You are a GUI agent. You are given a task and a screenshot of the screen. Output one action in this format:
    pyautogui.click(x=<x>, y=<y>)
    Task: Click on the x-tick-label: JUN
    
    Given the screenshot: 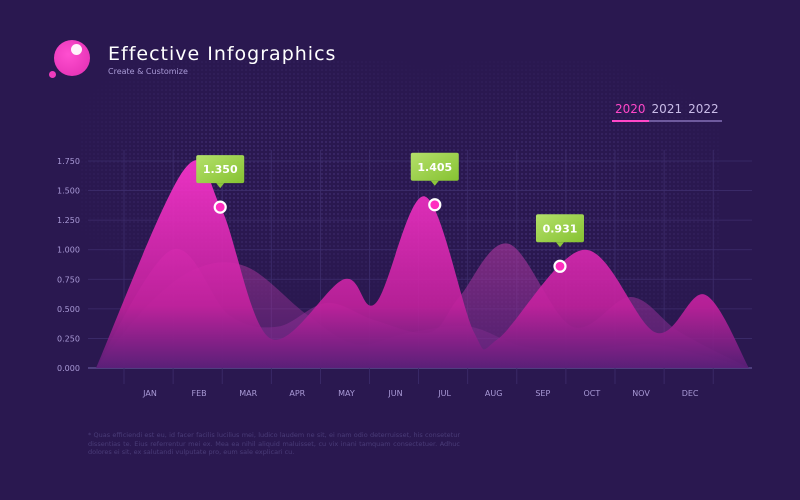 What is the action you would take?
    pyautogui.click(x=394, y=393)
    